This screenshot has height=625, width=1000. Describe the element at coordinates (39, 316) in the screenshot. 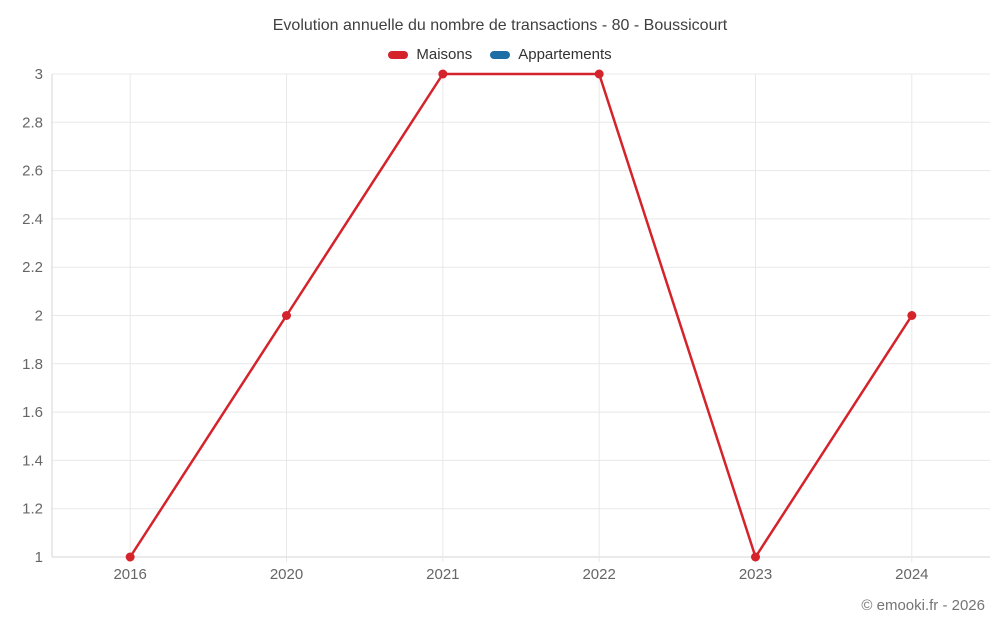

I see `y-tick-label: 2` at that location.